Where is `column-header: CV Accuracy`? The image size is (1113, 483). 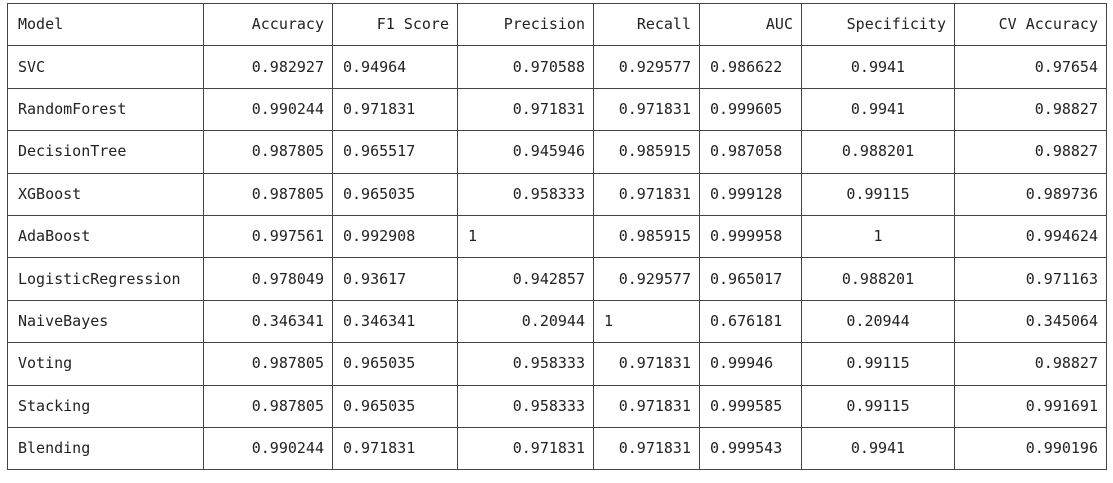 column-header: CV Accuracy is located at coordinates (1030, 24).